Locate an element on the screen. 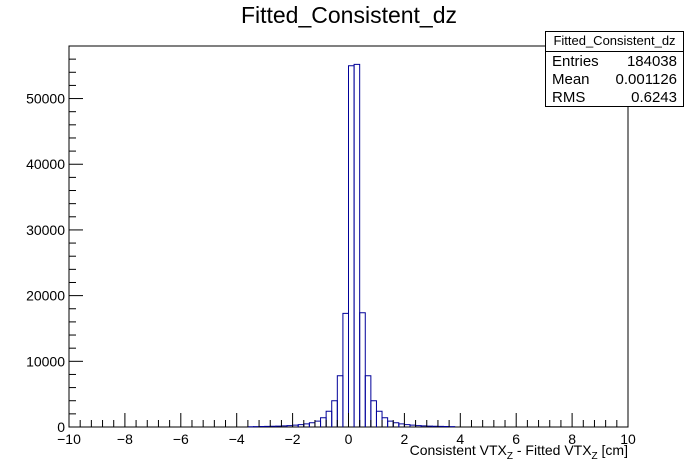 The height and width of the screenshot is (474, 698). x-axis-label: Consistent VTXZ - Fitted VTXZ [cm] is located at coordinates (518, 452).